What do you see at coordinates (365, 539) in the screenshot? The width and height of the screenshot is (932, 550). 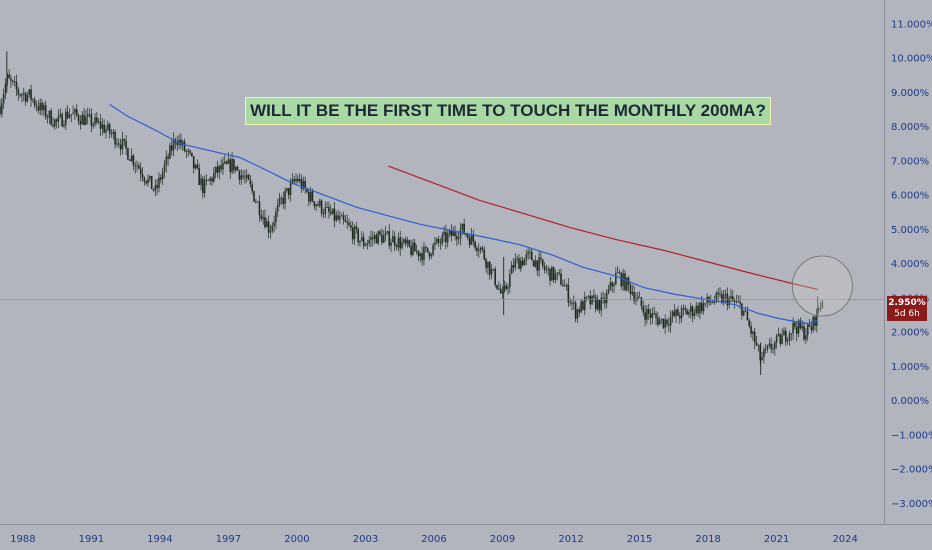 I see `x-tick-label: 2003` at bounding box center [365, 539].